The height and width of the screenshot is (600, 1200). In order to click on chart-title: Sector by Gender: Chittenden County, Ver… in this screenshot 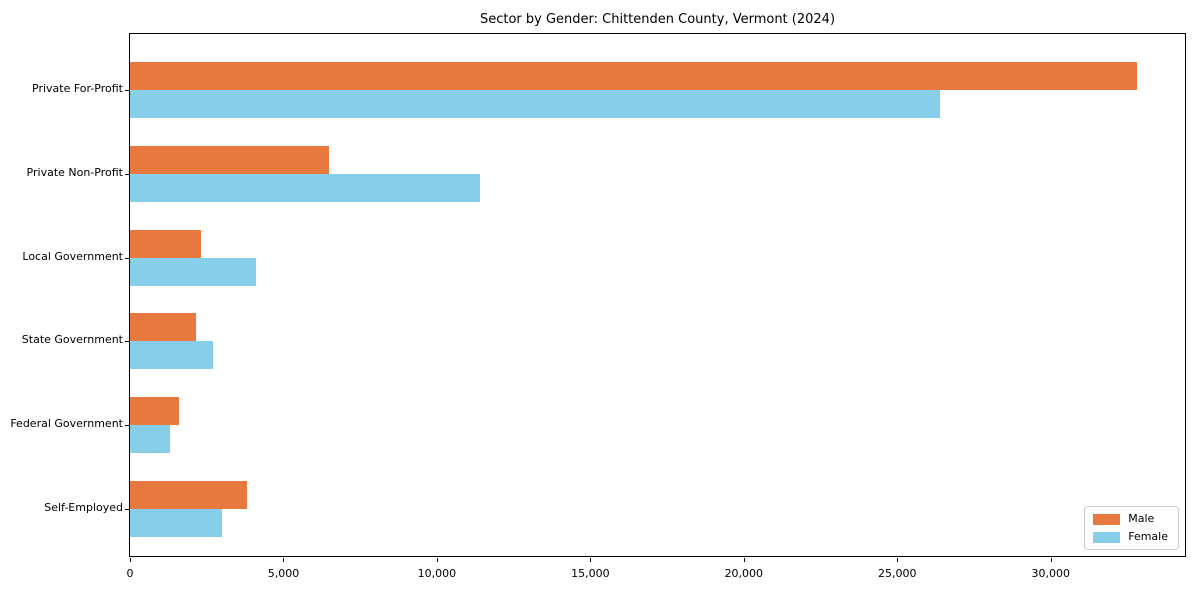, I will do `click(657, 19)`.